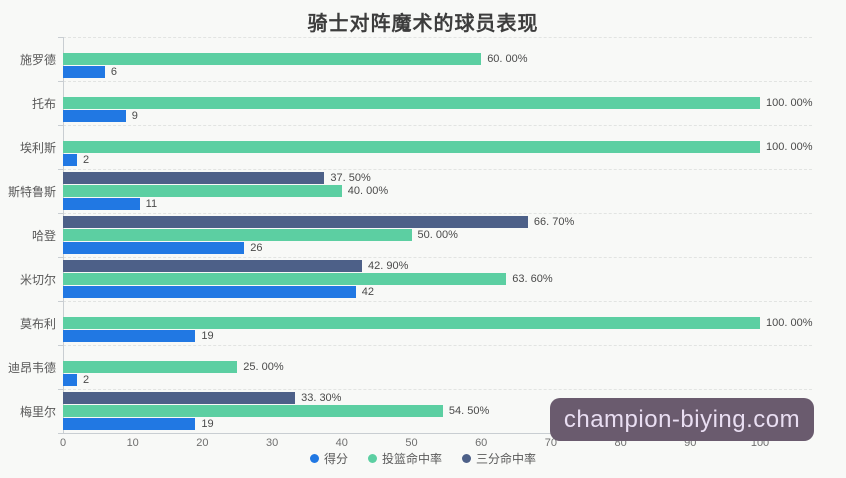 The height and width of the screenshot is (478, 846). Describe the element at coordinates (411, 459) in the screenshot. I see `legend-label: 投篮命中率` at that location.